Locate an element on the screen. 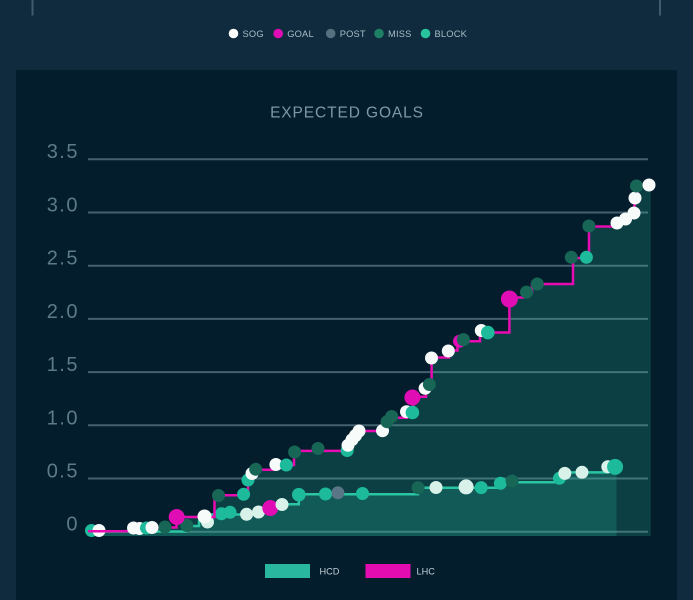 The width and height of the screenshot is (693, 600). svg-text: SOG is located at coordinates (253, 34).